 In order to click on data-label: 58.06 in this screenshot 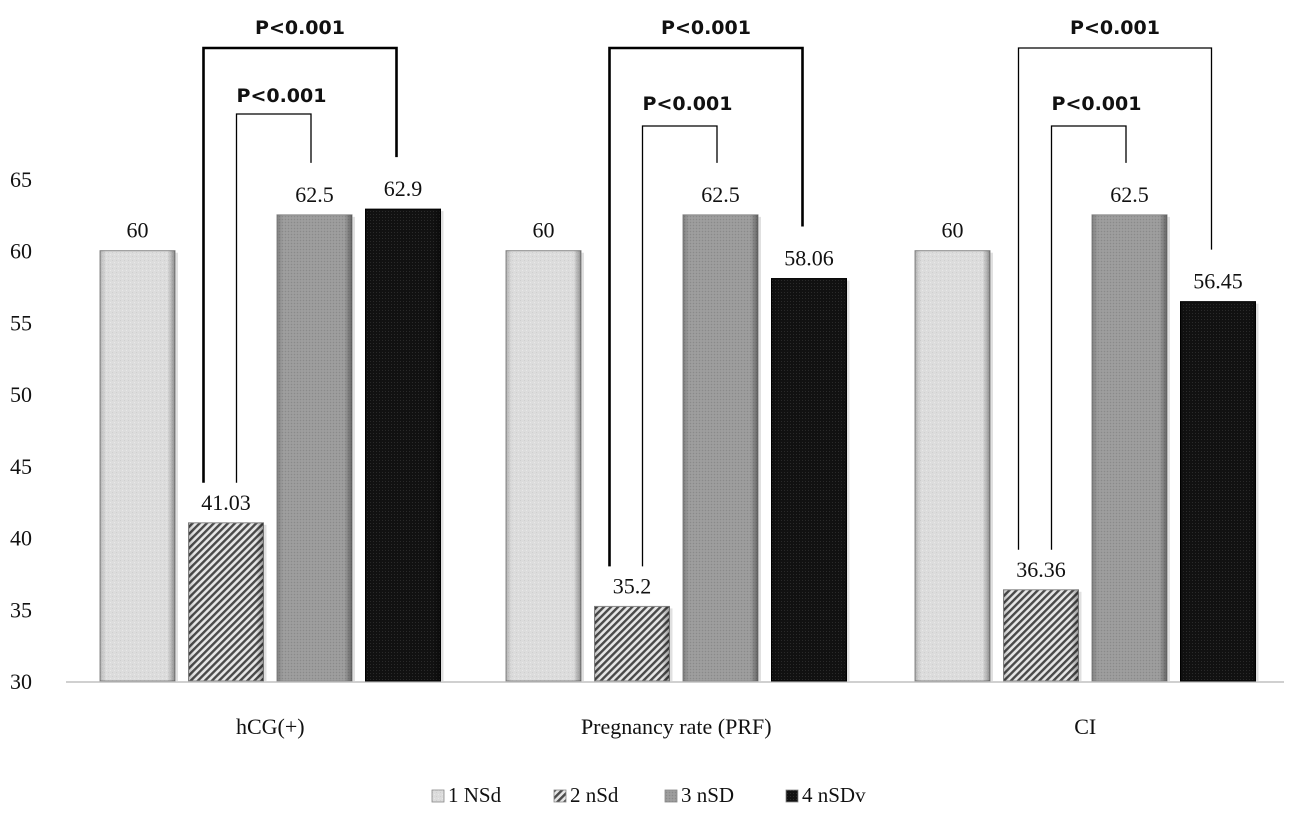, I will do `click(809, 258)`.